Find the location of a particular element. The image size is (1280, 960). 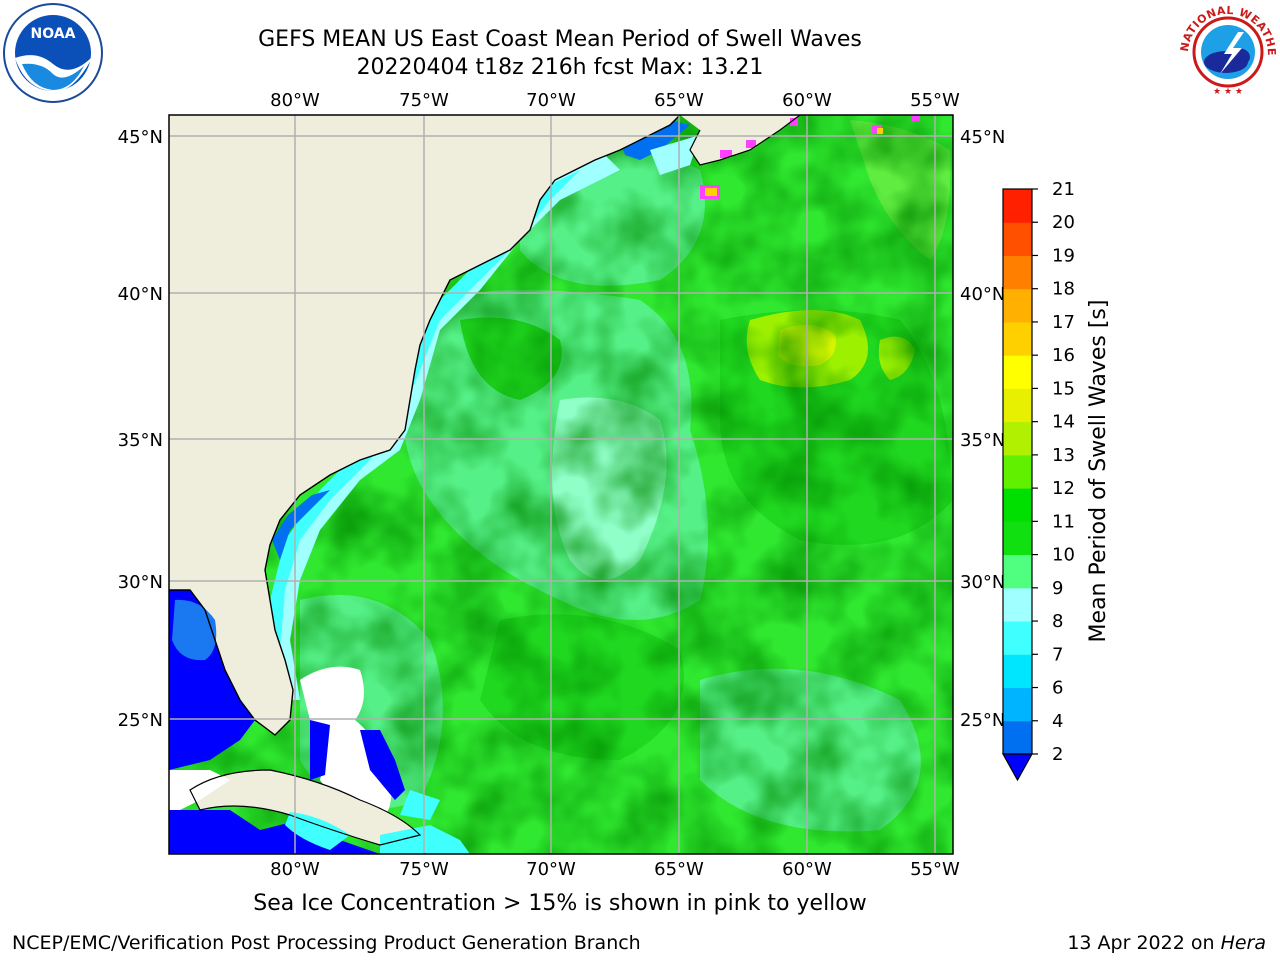

noaa-logo-text: NOAA is located at coordinates (53, 34).